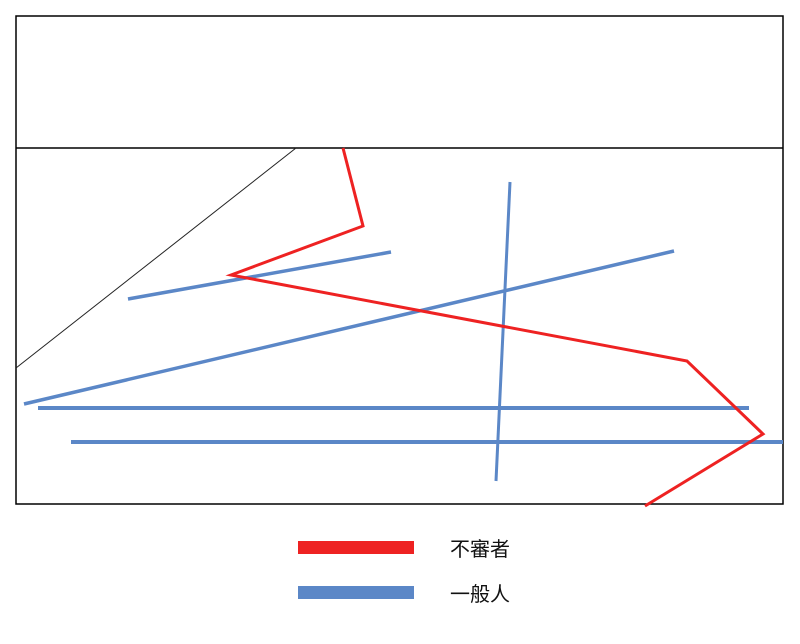 The width and height of the screenshot is (800, 644). I want to click on legend-label-suspicious: 不審者, so click(480, 549).